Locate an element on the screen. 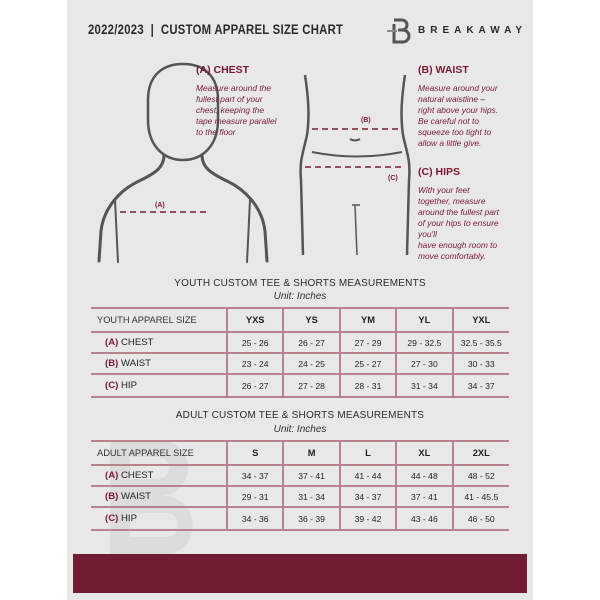 This screenshot has width=600, height=600. table-cell: 30 - 33 is located at coordinates (480, 364).